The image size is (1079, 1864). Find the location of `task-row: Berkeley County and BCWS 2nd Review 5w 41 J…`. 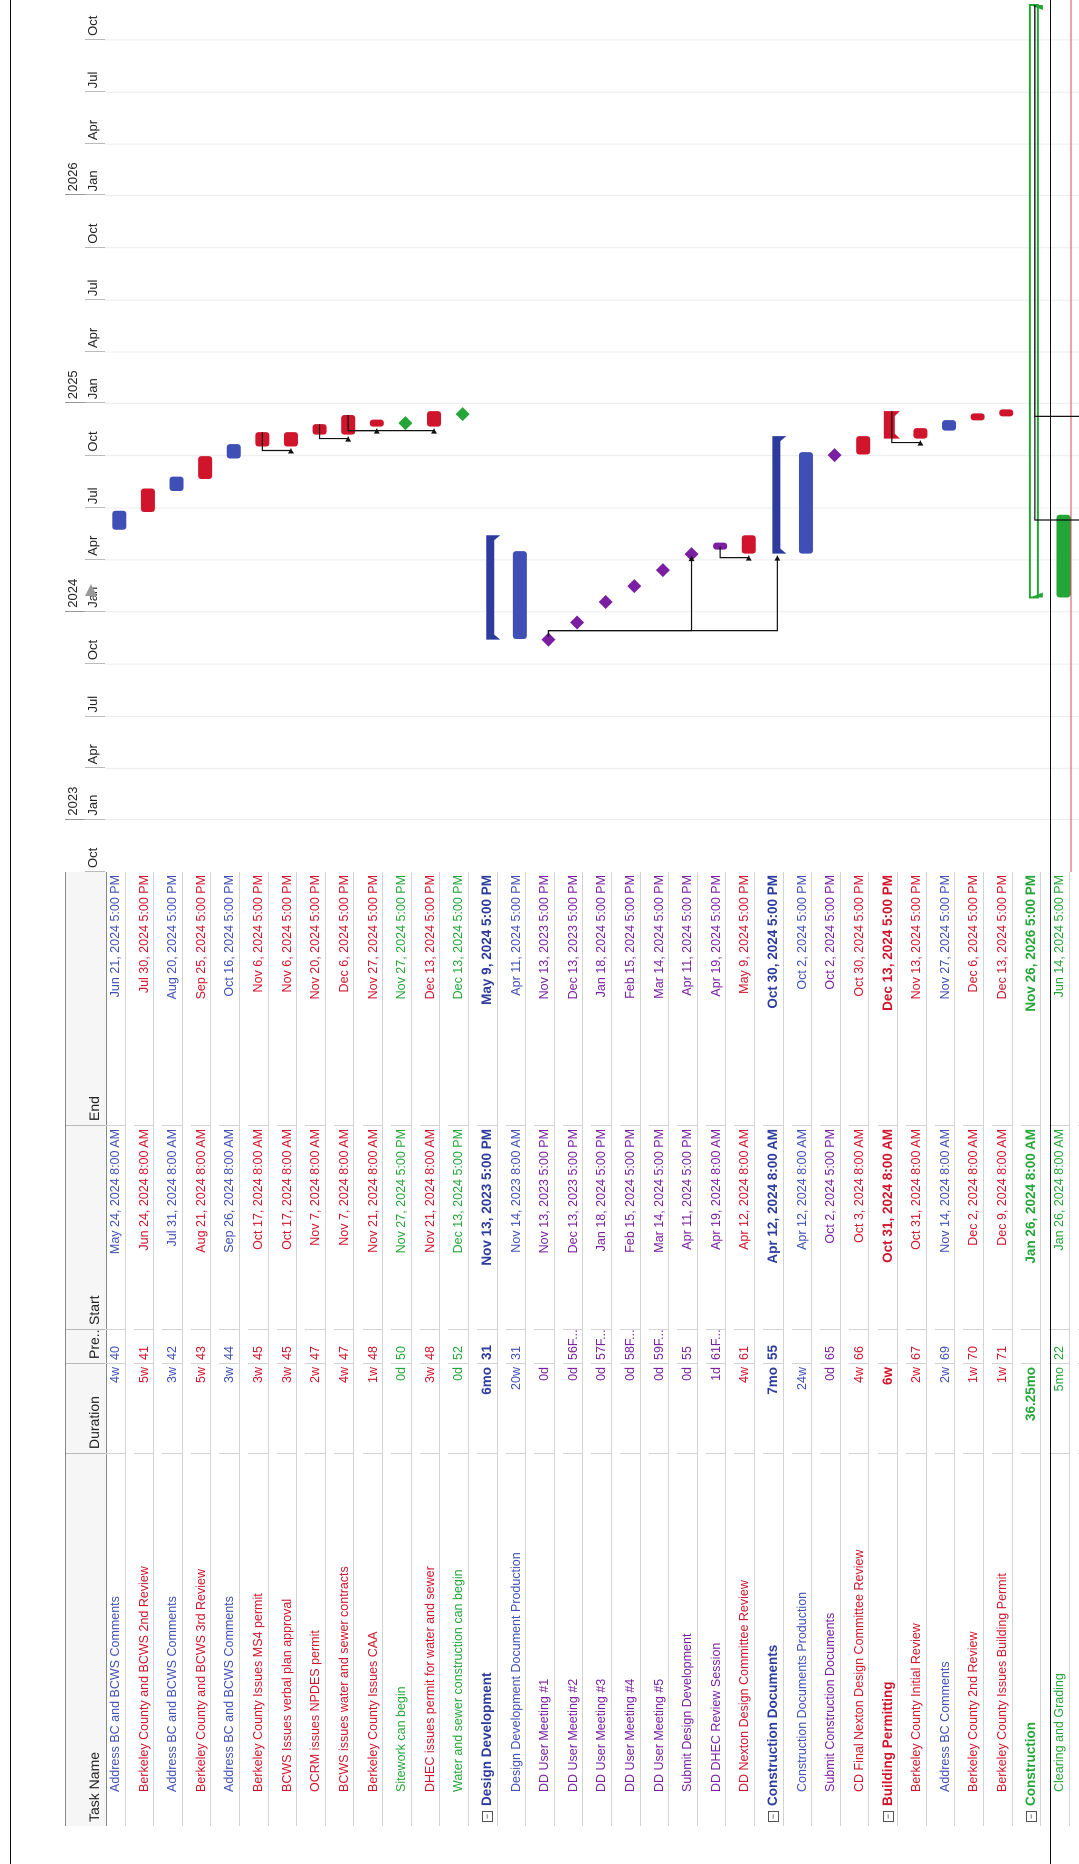

task-row: Berkeley County and BCWS 2nd Review 5w 41 J… is located at coordinates (144, 1349).